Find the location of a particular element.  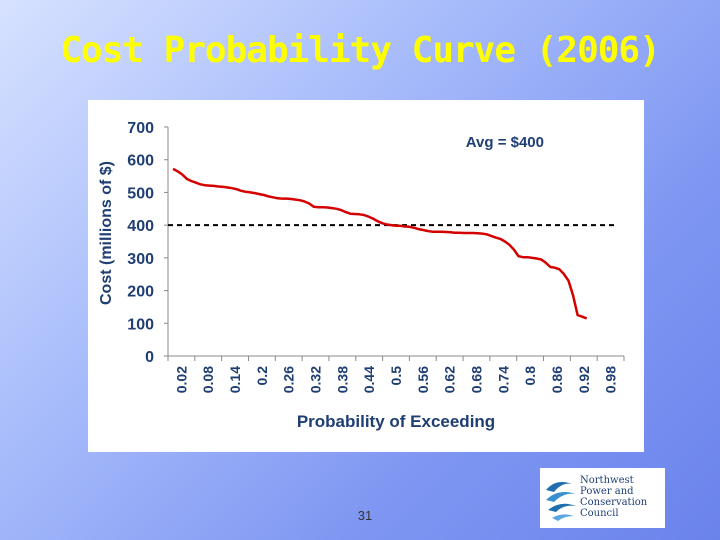

logo-line: Conservation is located at coordinates (614, 502).